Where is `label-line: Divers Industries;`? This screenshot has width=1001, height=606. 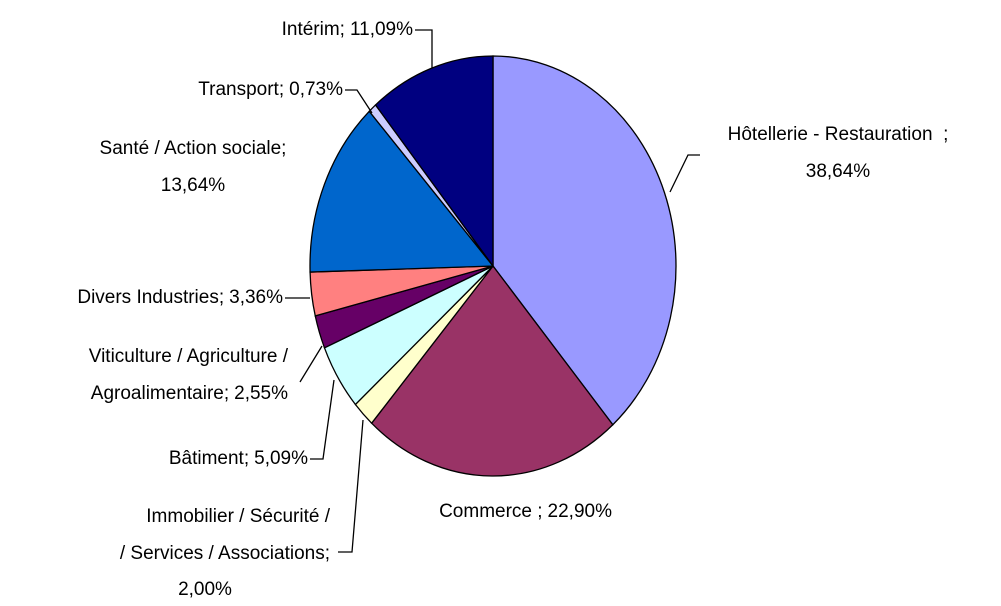
label-line: Divers Industries; is located at coordinates (150, 297).